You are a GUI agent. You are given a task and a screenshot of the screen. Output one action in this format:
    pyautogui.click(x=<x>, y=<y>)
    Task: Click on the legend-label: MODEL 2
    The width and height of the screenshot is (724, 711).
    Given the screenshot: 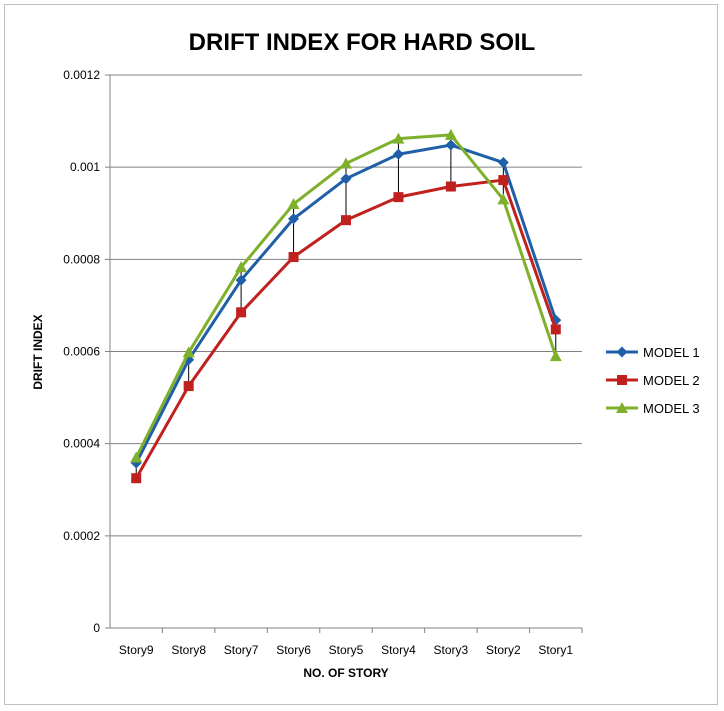 What is the action you would take?
    pyautogui.click(x=671, y=380)
    